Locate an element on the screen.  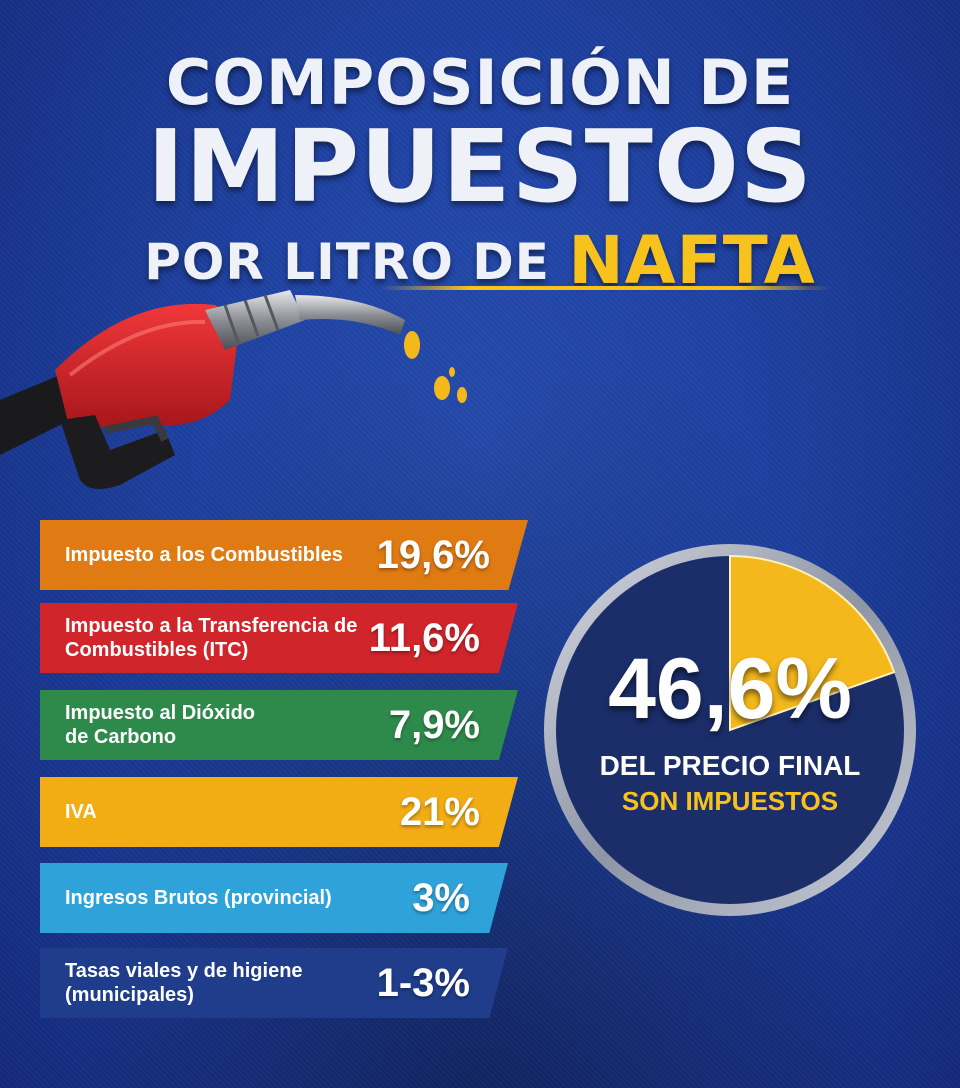
title-underline is located at coordinates (605, 288).